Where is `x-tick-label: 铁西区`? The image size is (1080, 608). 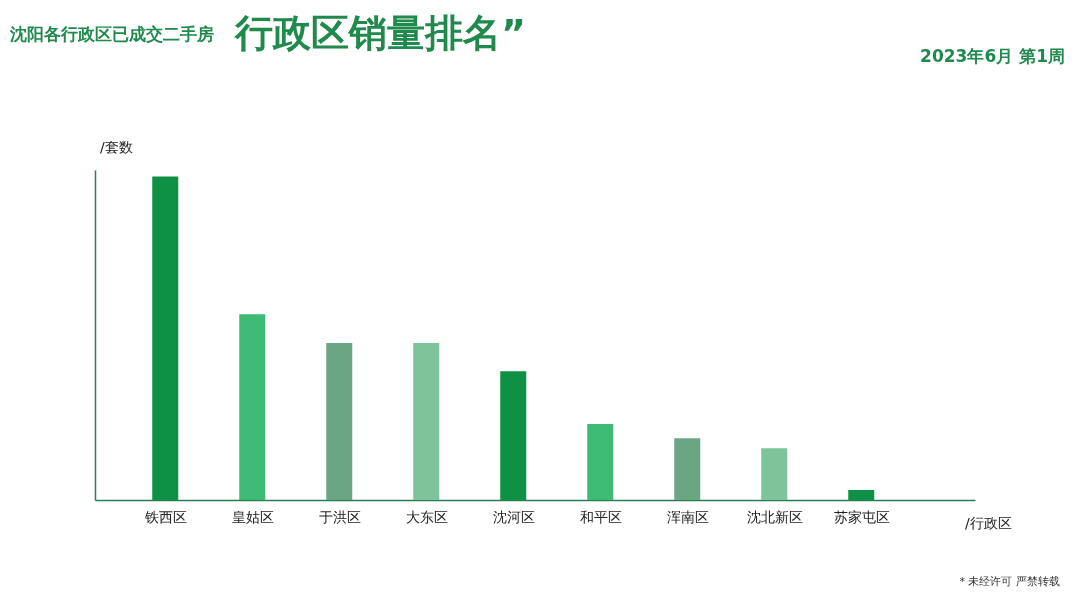
x-tick-label: 铁西区 is located at coordinates (165, 516).